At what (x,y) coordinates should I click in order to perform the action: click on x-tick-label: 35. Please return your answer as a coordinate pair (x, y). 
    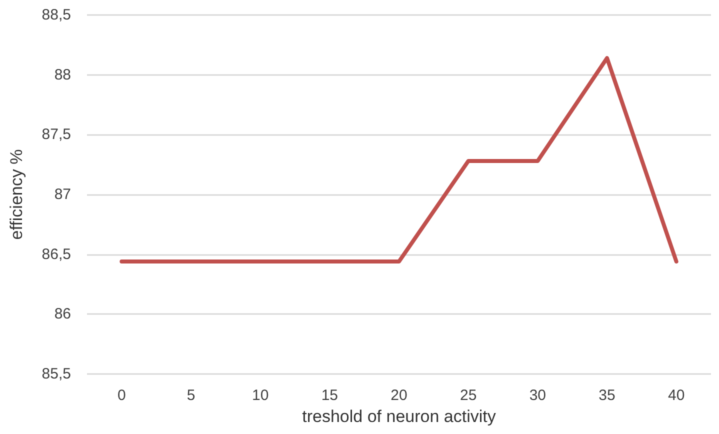
    Looking at the image, I should click on (607, 395).